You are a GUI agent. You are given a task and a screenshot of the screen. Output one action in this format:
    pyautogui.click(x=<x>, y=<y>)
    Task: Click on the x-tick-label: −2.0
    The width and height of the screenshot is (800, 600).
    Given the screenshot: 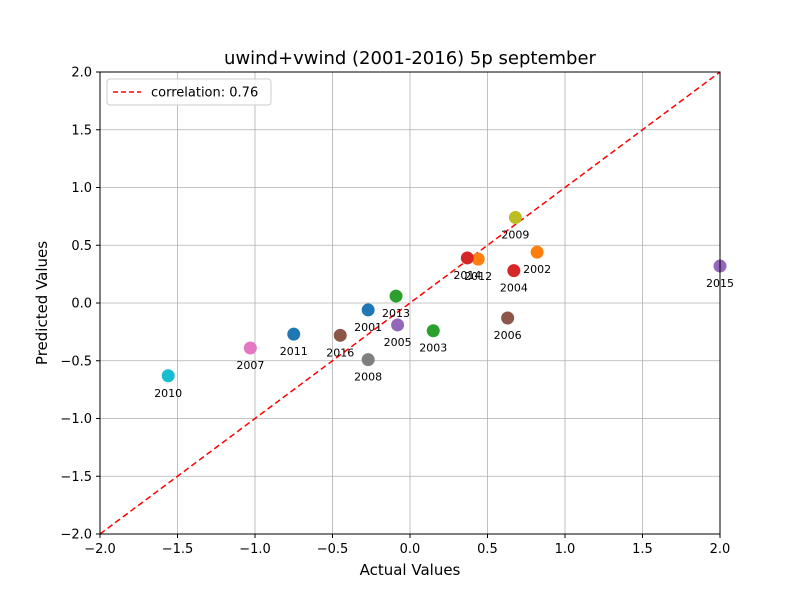 What is the action you would take?
    pyautogui.click(x=100, y=549)
    